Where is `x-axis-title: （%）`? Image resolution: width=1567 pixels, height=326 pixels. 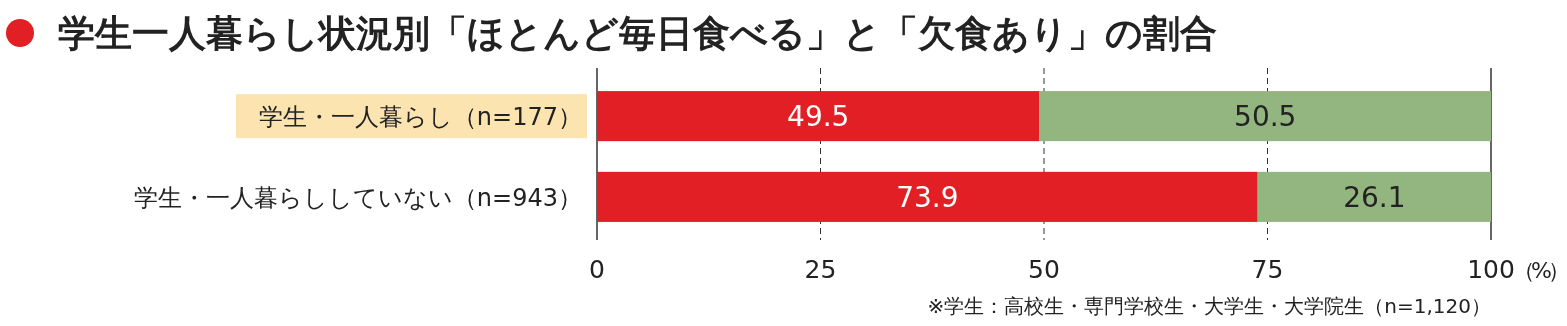
x-axis-title: （%） is located at coordinates (1539, 270).